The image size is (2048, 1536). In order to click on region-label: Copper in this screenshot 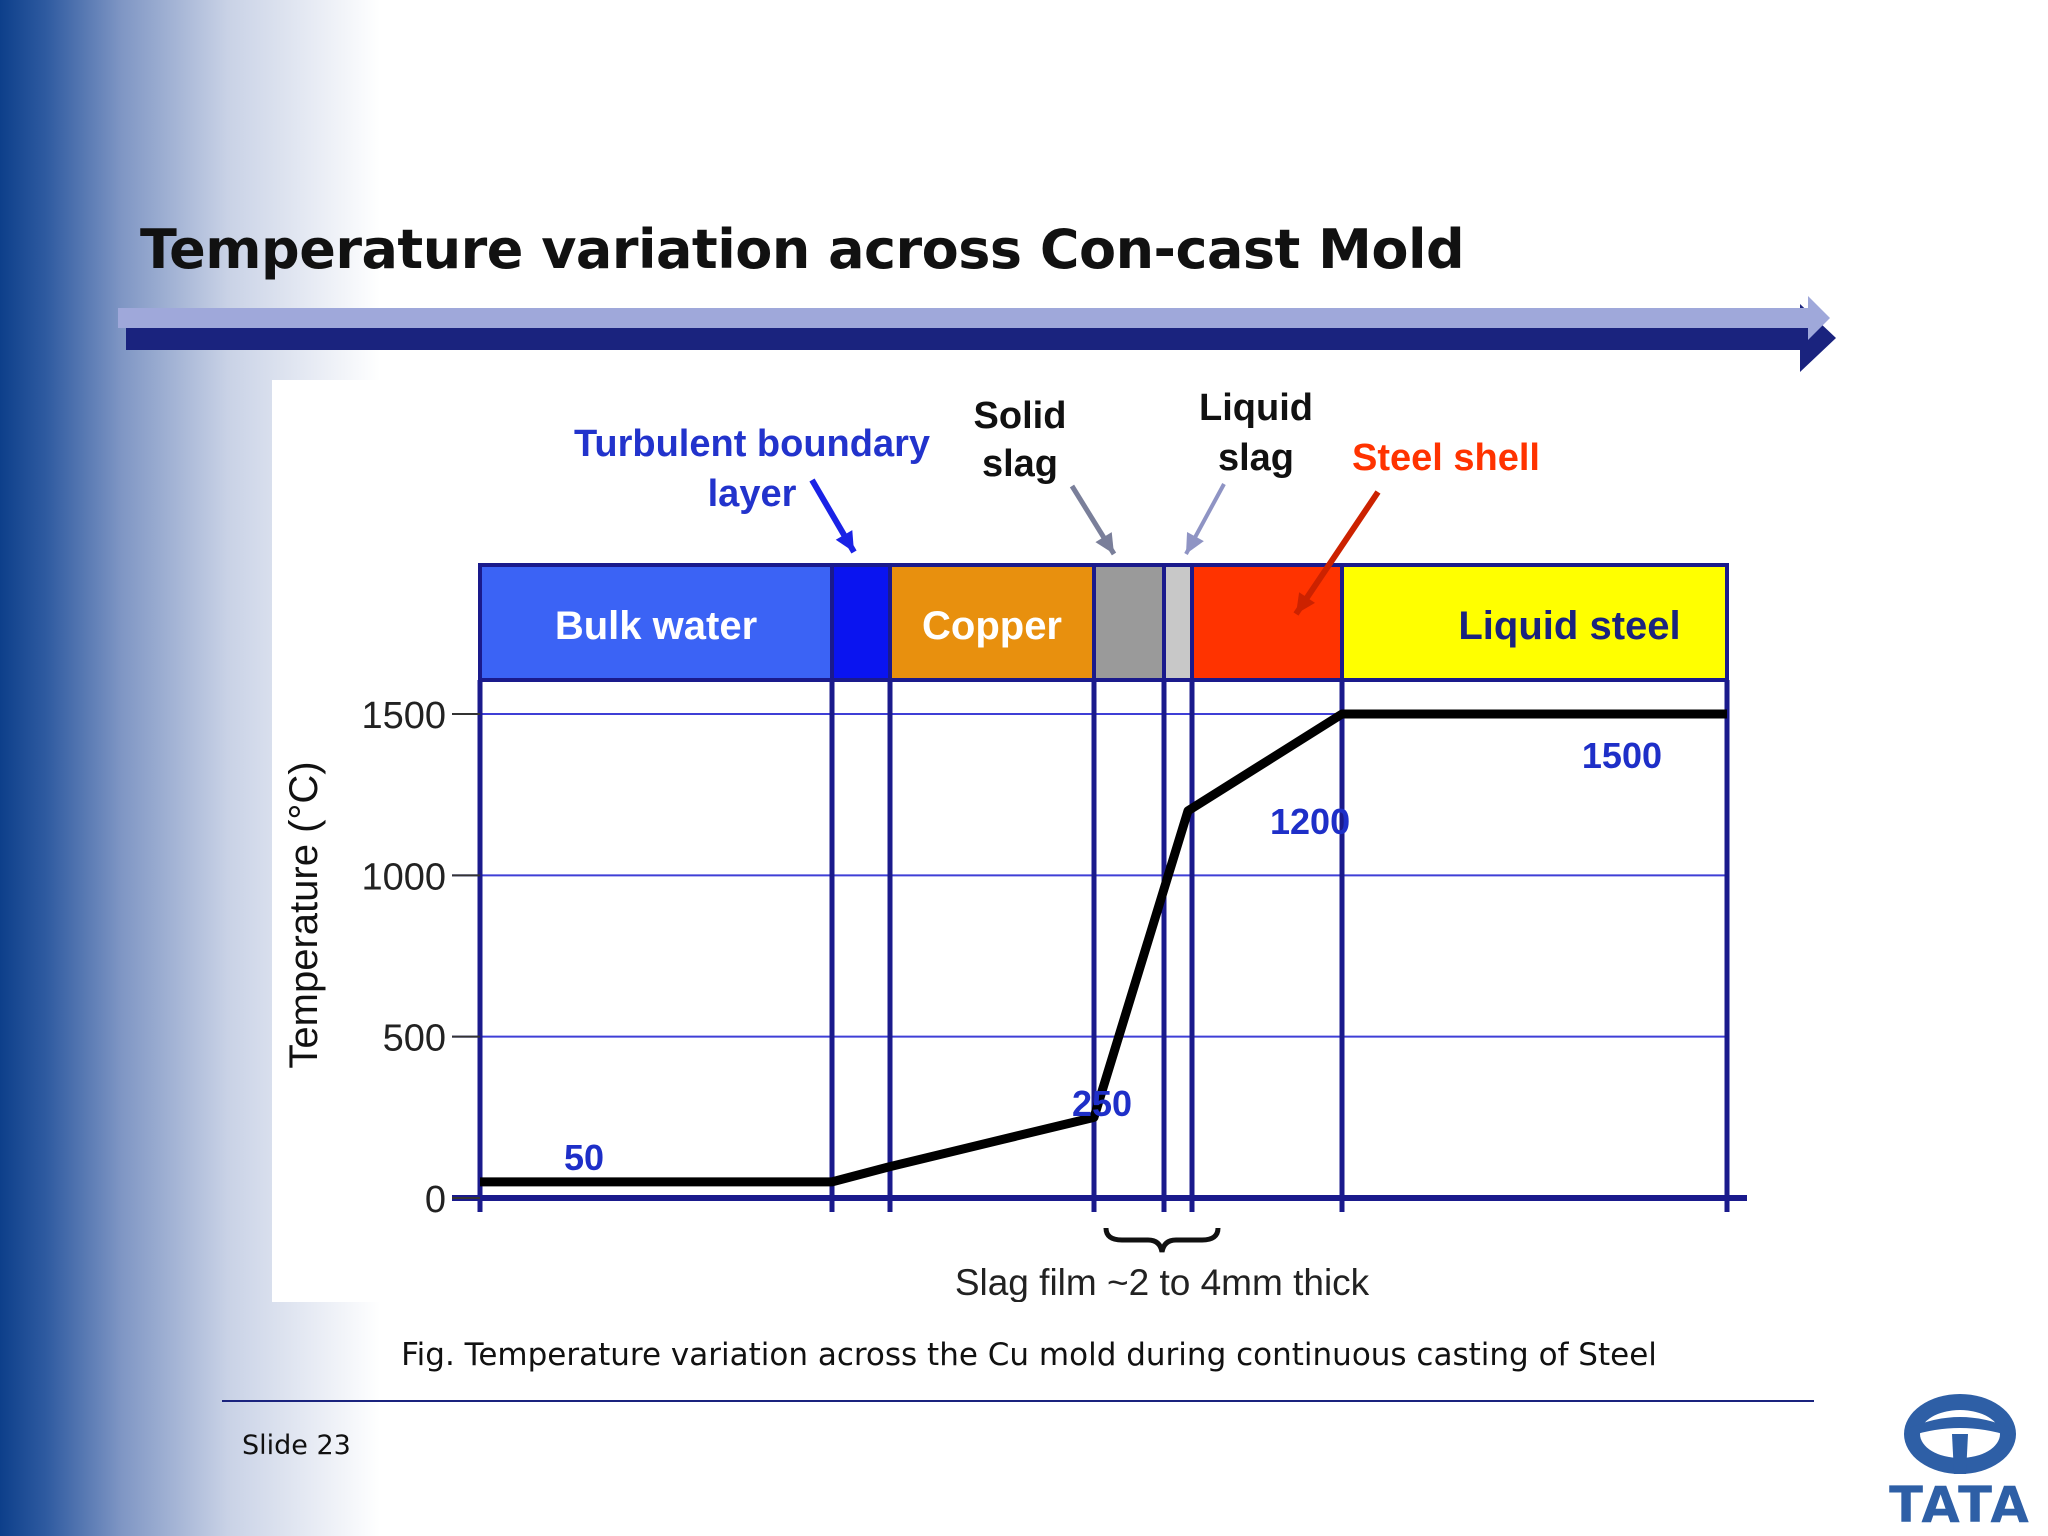, I will do `click(992, 626)`.